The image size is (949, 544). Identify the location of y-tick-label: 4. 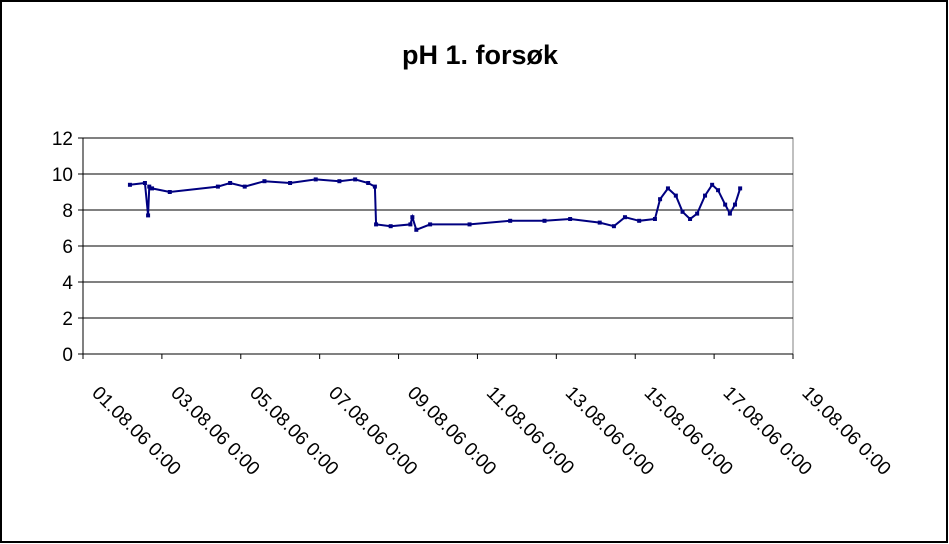
(67, 283).